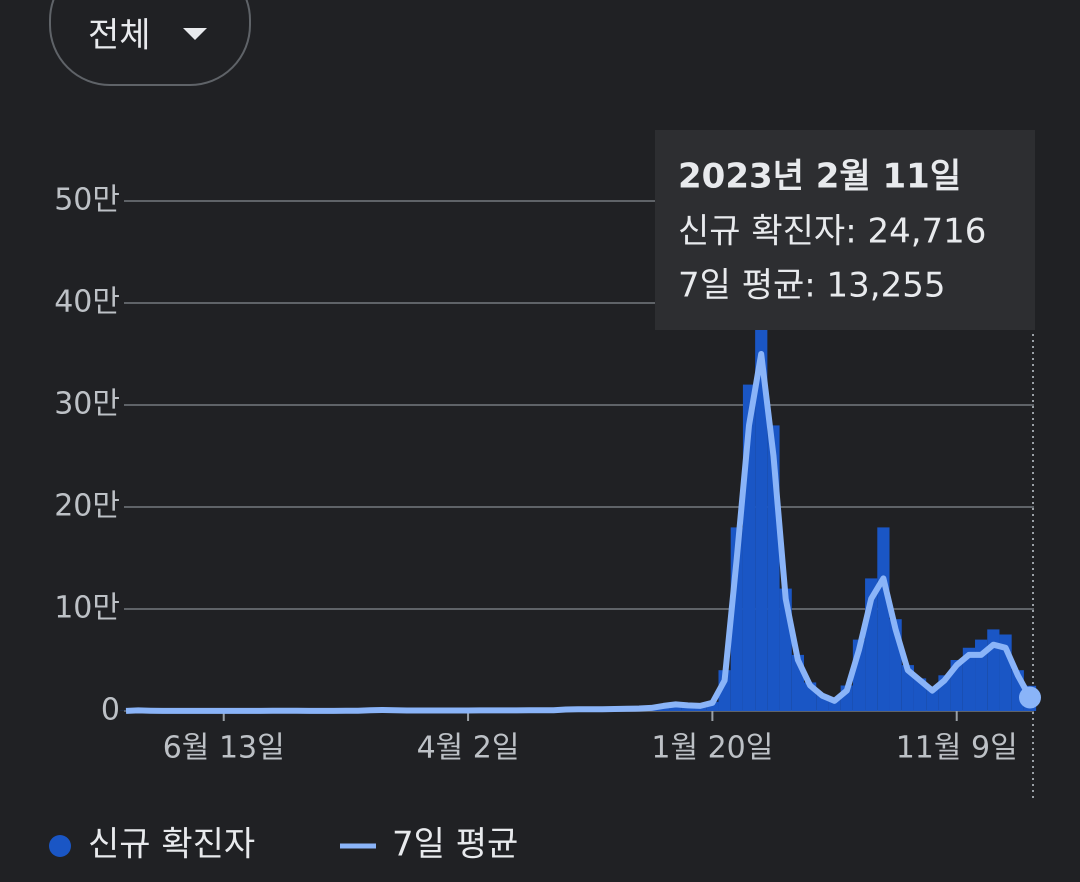  I want to click on y-tick-label: 30만, so click(87, 404).